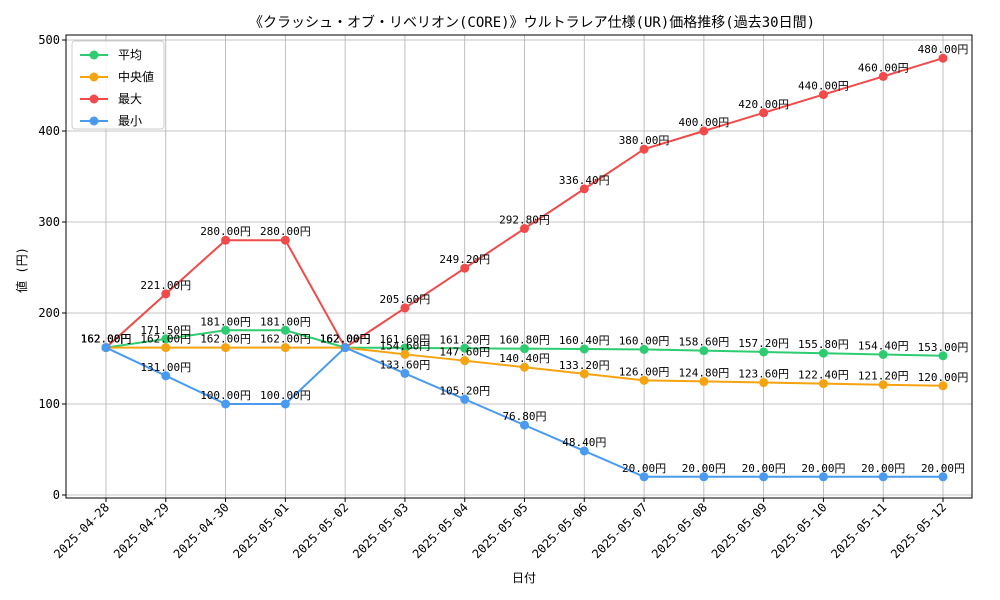 This screenshot has height=600, width=1000. I want to click on data-label: 205.60円, so click(405, 299).